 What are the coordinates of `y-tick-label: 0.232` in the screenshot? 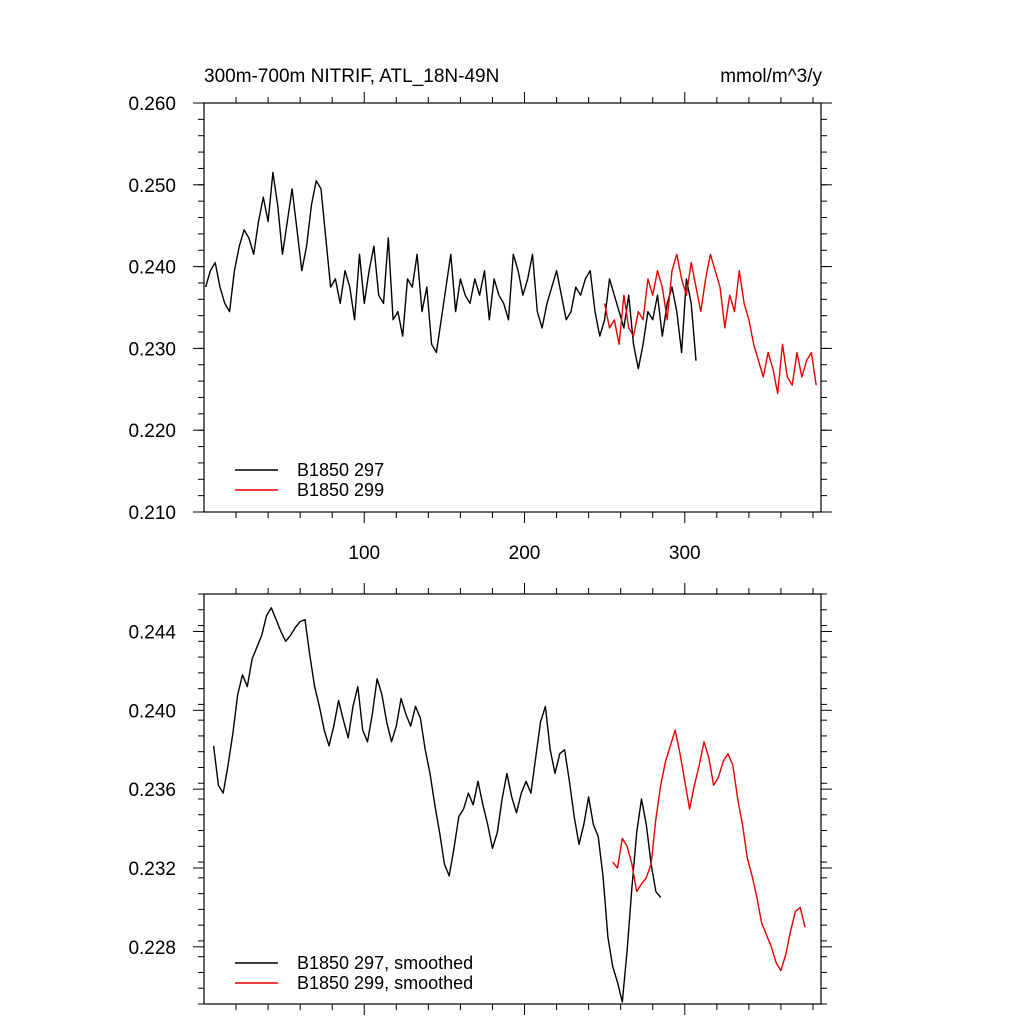 It's located at (152, 869).